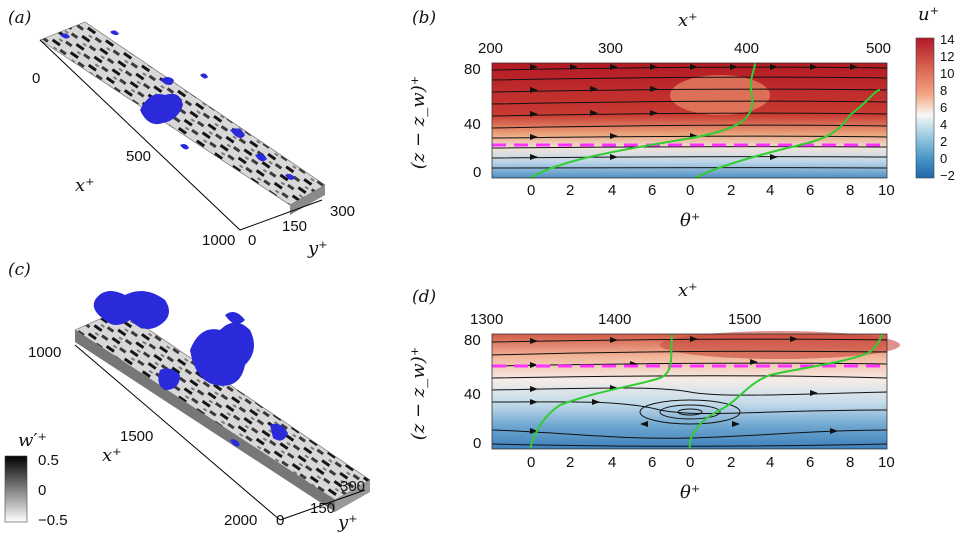  What do you see at coordinates (241, 520) in the screenshot?
I see `panel-c-xtick: 2000` at bounding box center [241, 520].